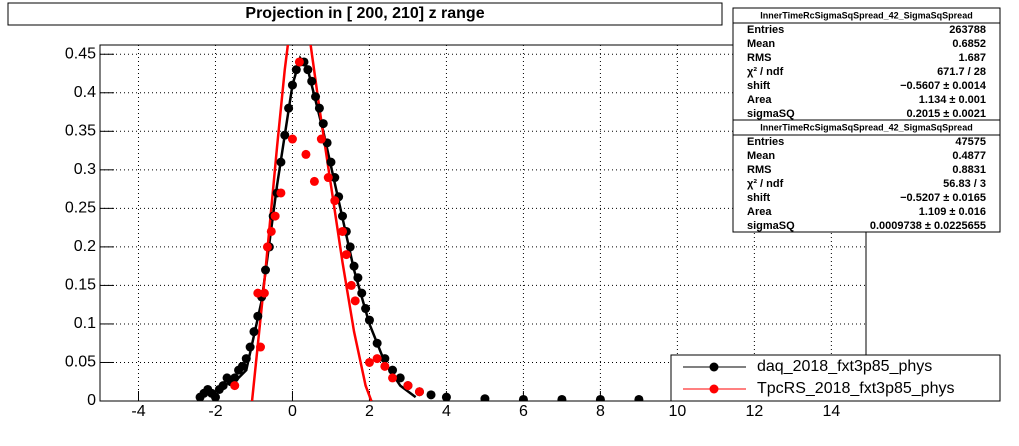  I want to click on legend-label: daq_2018_fxt3p85_phys, so click(844, 366).